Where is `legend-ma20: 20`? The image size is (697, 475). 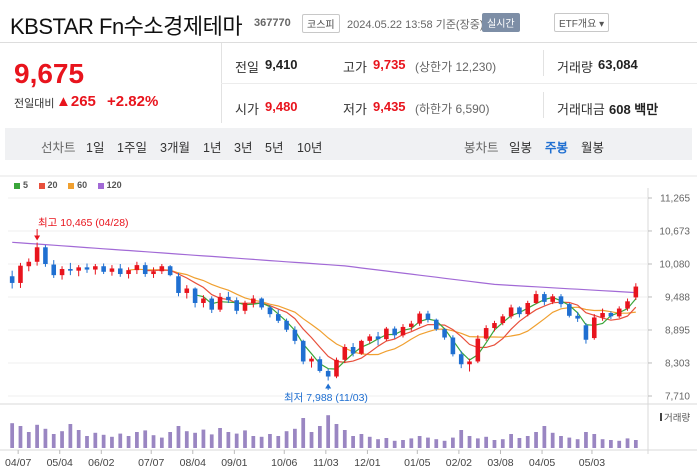
legend-ma20: 20 is located at coordinates (48, 185).